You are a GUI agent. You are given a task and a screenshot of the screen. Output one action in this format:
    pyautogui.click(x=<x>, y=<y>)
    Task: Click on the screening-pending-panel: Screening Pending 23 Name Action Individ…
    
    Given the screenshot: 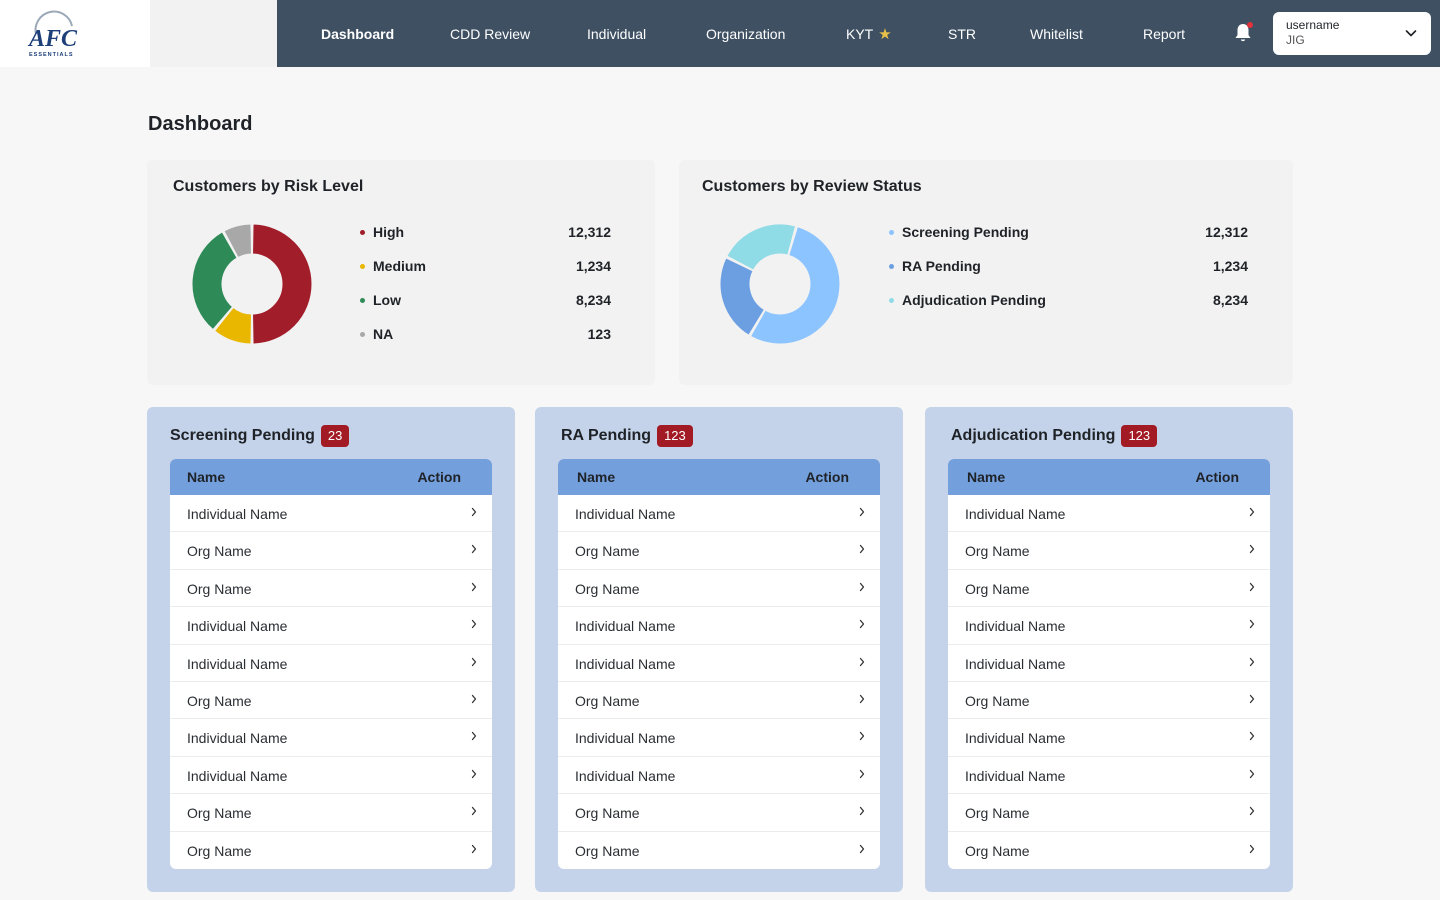 What is the action you would take?
    pyautogui.click(x=331, y=649)
    